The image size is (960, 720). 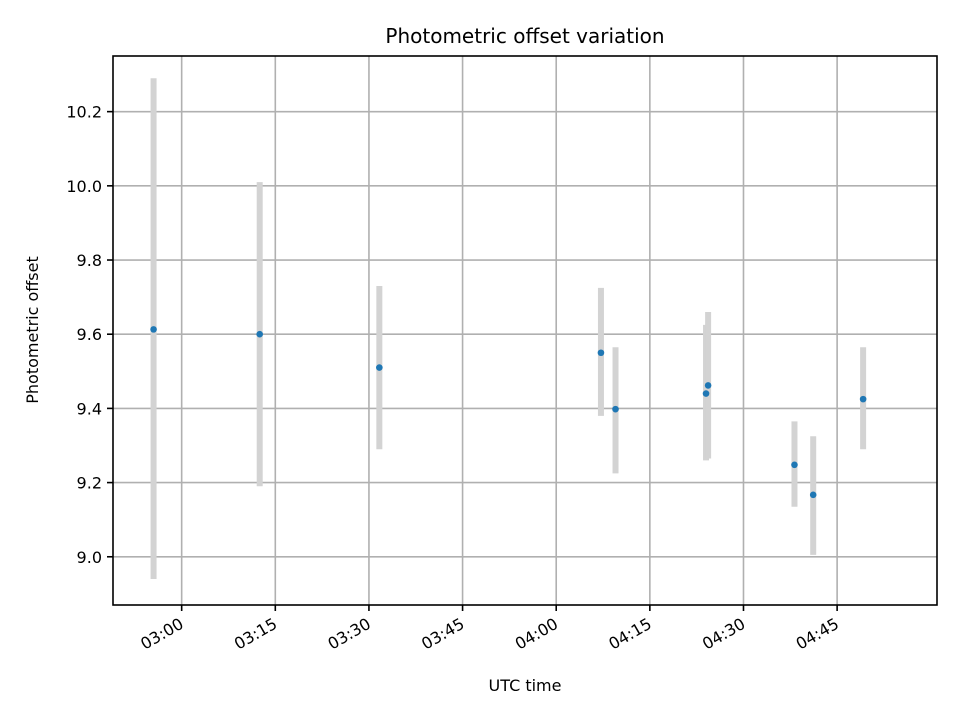 What do you see at coordinates (89, 483) in the screenshot?
I see `y-tick-label: 9.2` at bounding box center [89, 483].